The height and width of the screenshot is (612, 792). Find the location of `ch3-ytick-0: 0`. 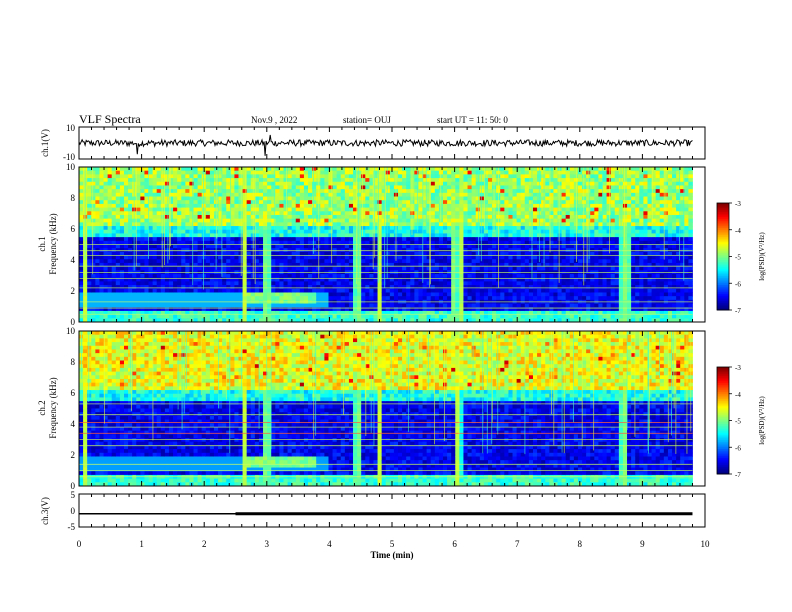

ch3-ytick-0: 0 is located at coordinates (73, 511).